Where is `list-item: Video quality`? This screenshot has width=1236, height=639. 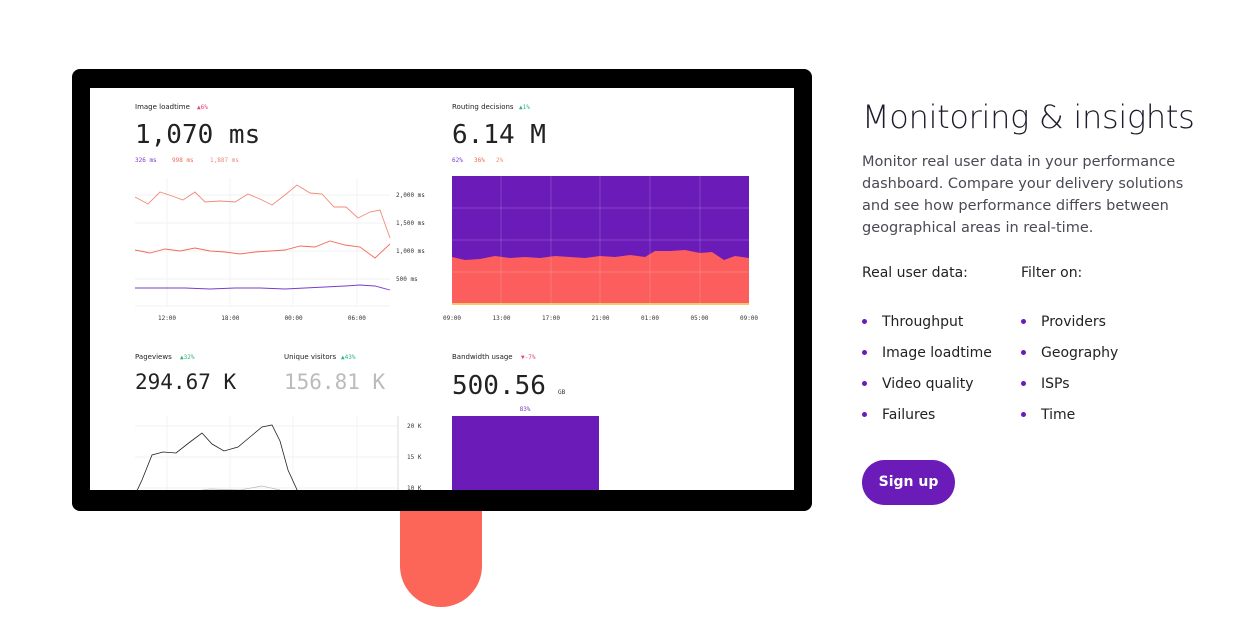
list-item: Video quality is located at coordinates (927, 388).